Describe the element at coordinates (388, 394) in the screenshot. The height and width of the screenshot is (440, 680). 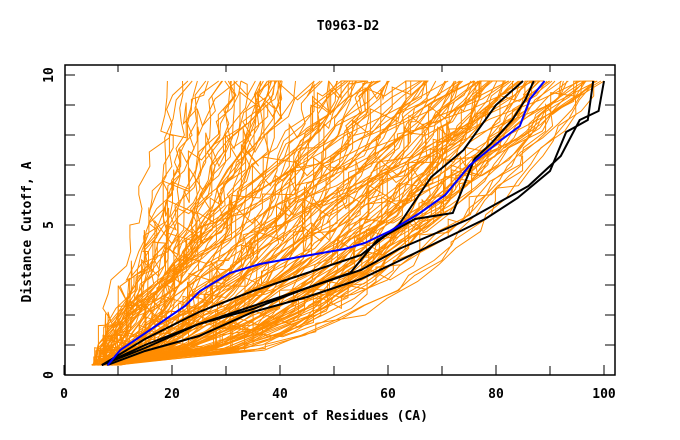
I see `x-tick-label: 60` at that location.